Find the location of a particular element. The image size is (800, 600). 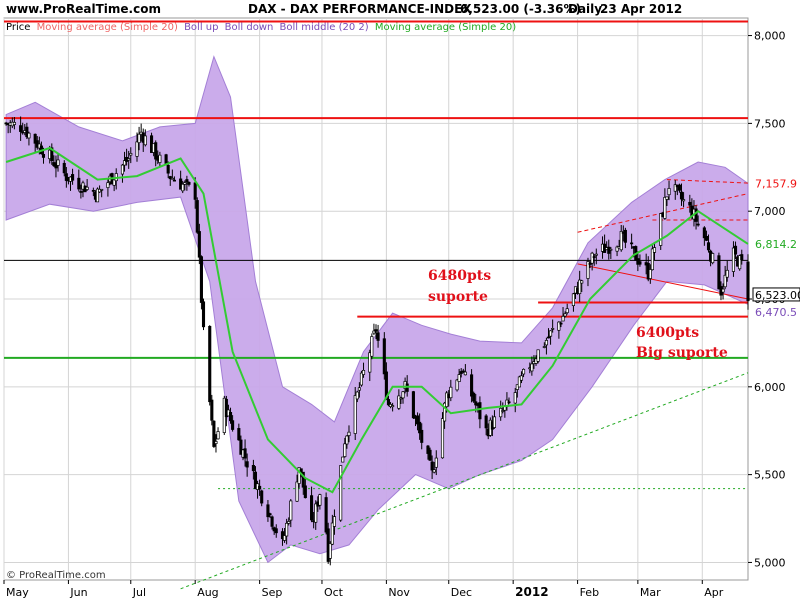

copyright-footer: © ProRealTime.com is located at coordinates (56, 575).